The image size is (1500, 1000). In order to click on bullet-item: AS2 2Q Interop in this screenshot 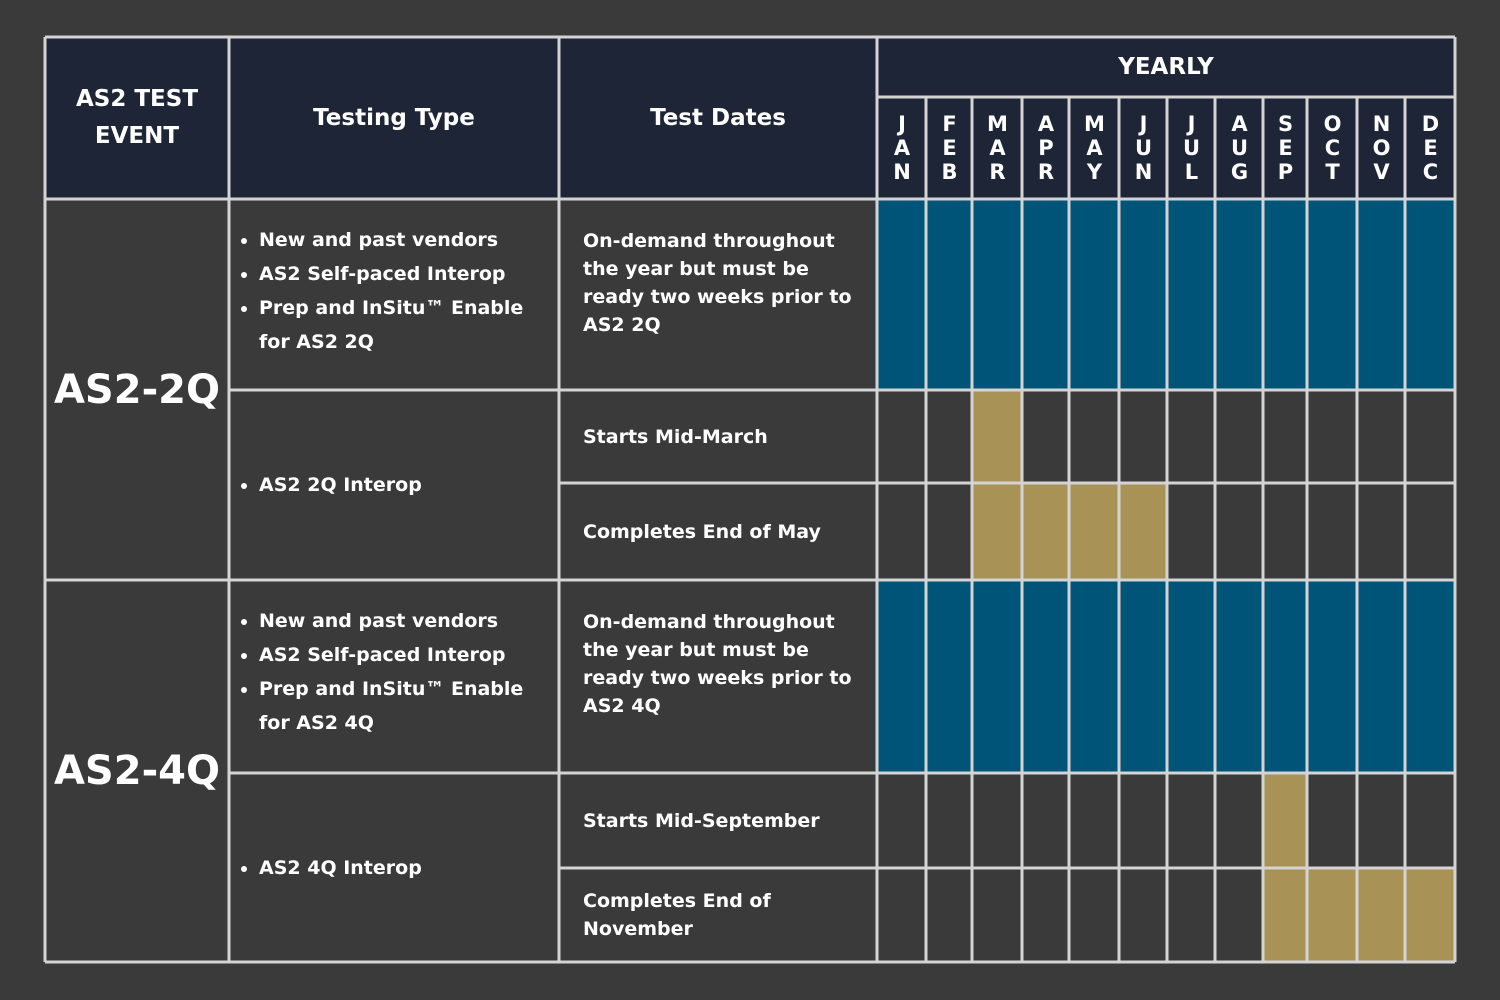, I will do `click(340, 485)`.